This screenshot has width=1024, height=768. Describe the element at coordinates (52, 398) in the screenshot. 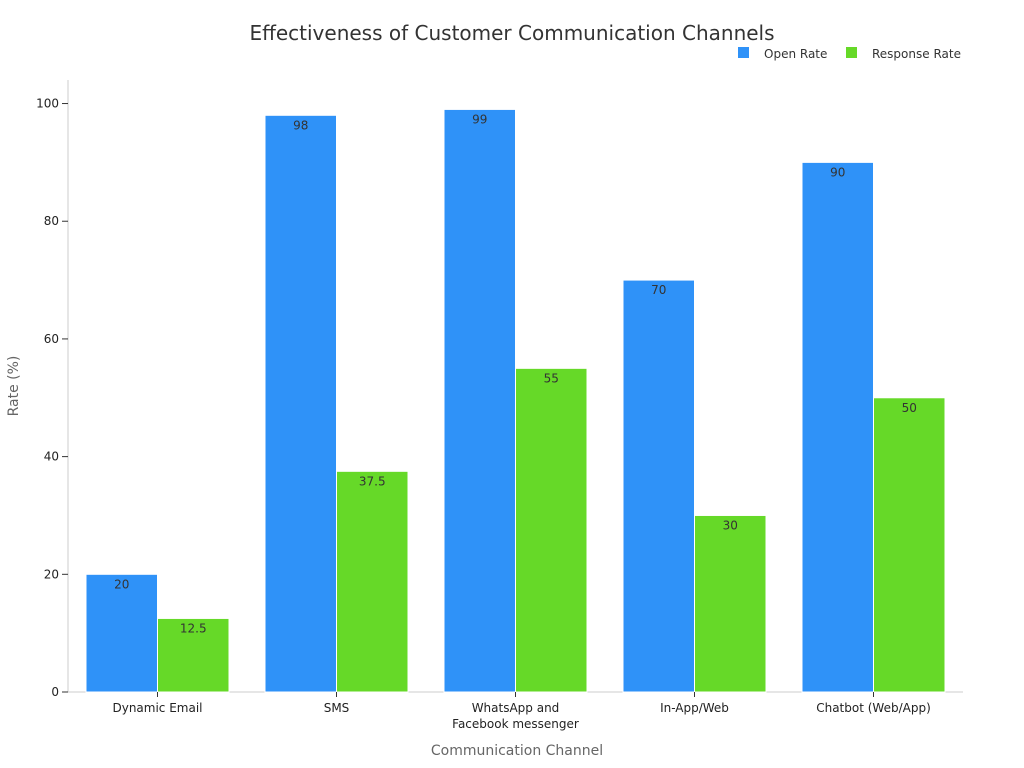

I see `y-axis-ticks: 0 20 40 60 80 100` at that location.